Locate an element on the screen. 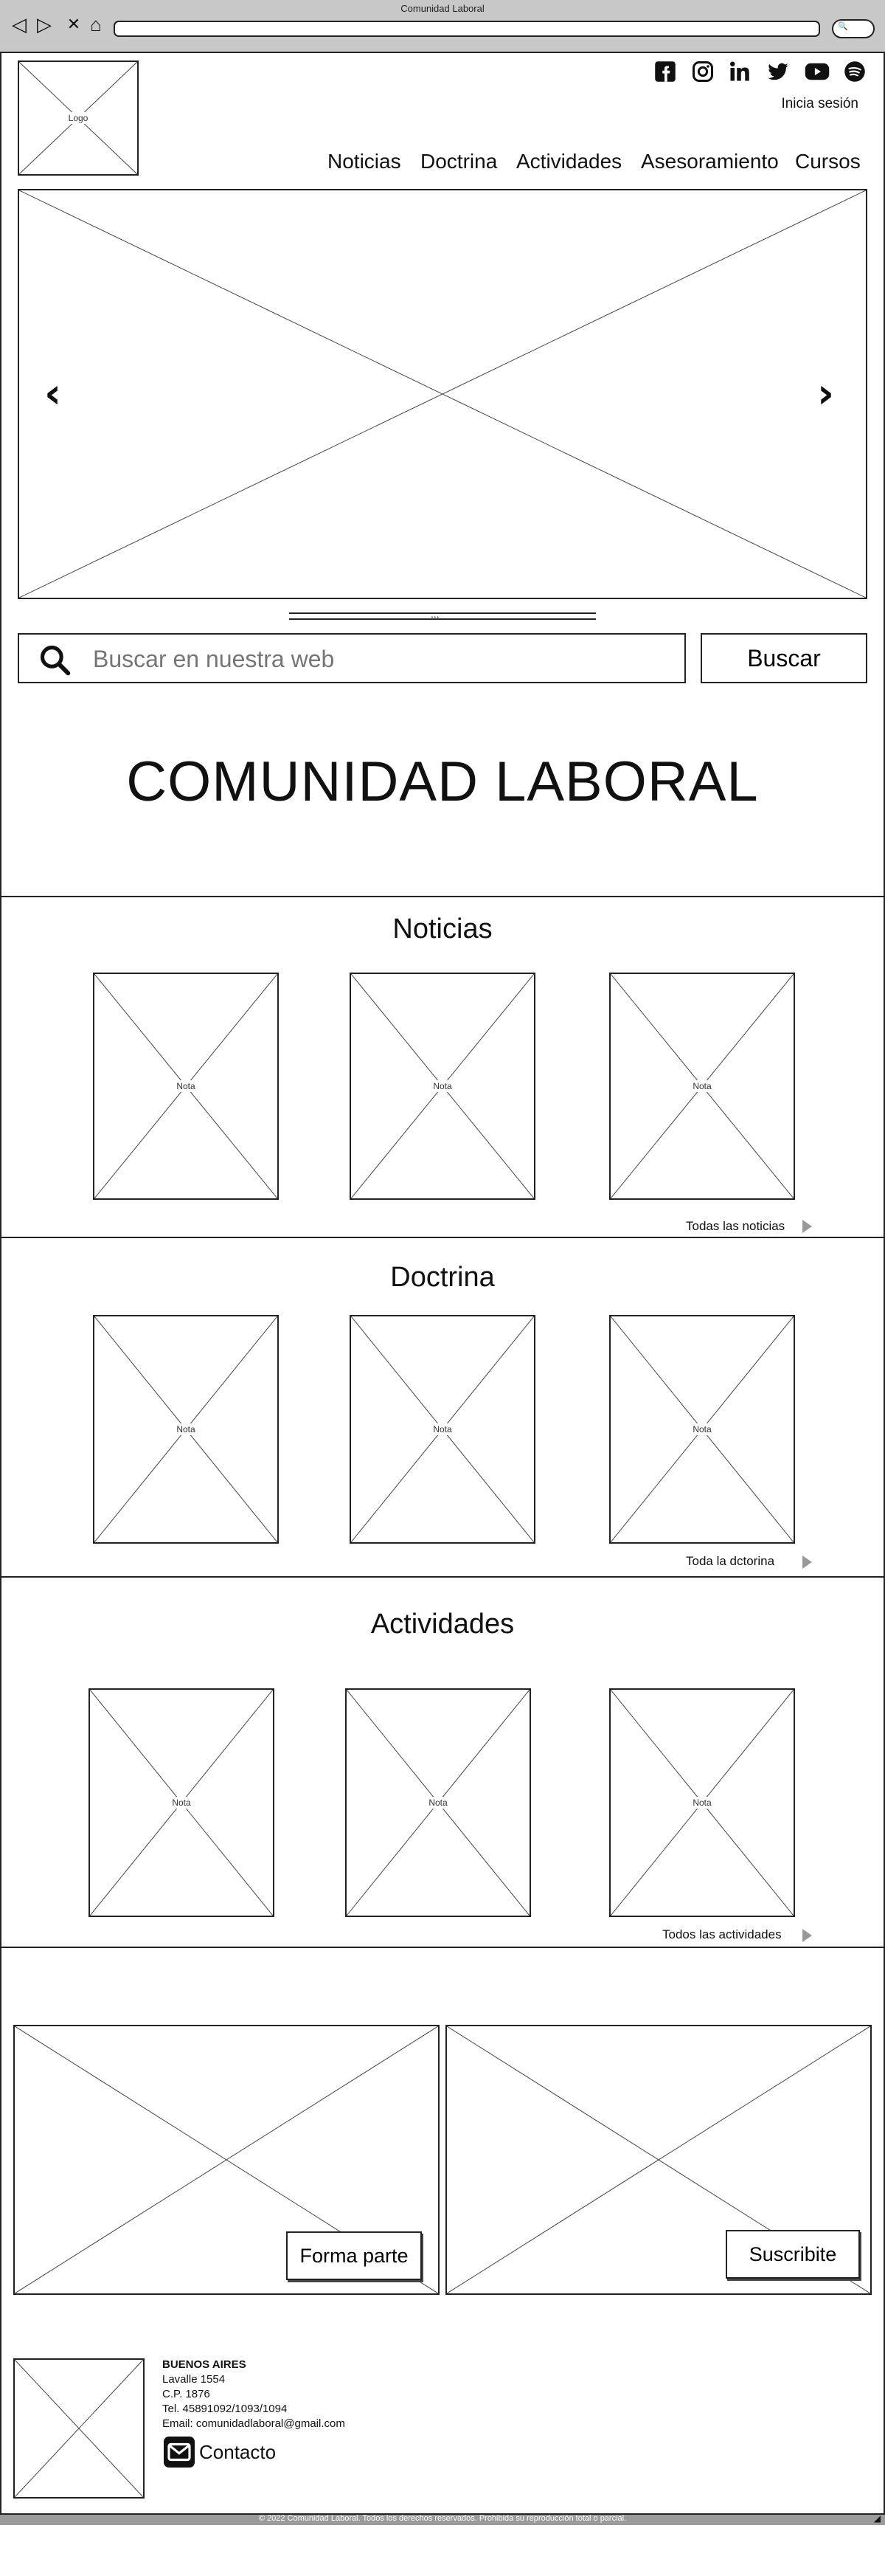 The image size is (885, 2576). footer-phone: Tel. 45891092/1093/1094 is located at coordinates (225, 2409).